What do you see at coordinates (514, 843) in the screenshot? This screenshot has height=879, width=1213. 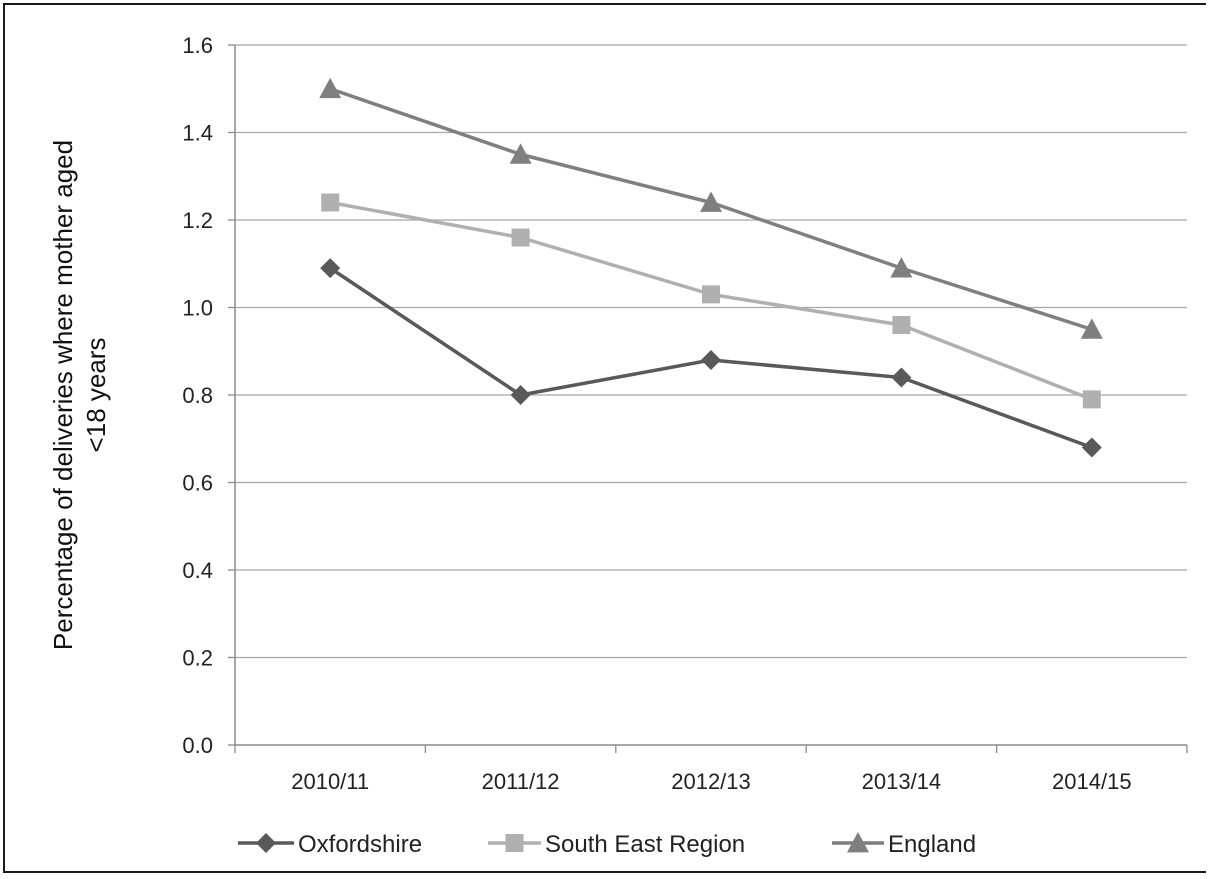 I see `legend-marker-south-east-region` at bounding box center [514, 843].